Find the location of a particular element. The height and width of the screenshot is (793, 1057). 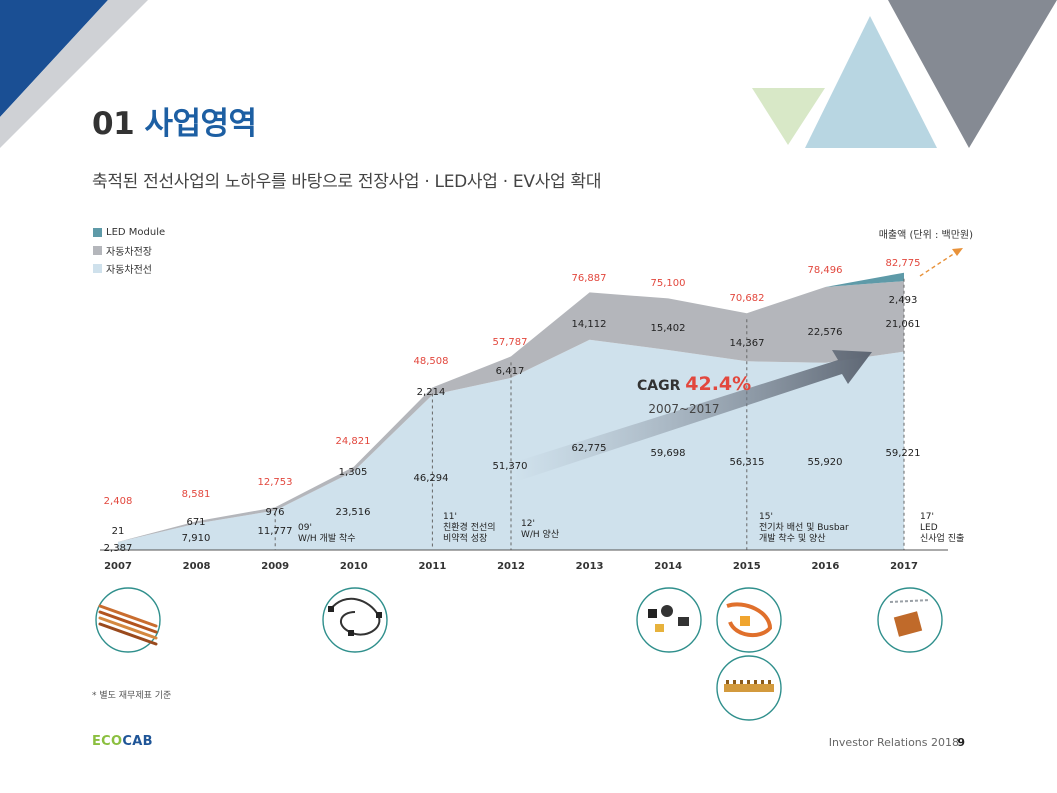

chart-legend: LED Module 자동차전장 자동차전선 is located at coordinates (129, 250).